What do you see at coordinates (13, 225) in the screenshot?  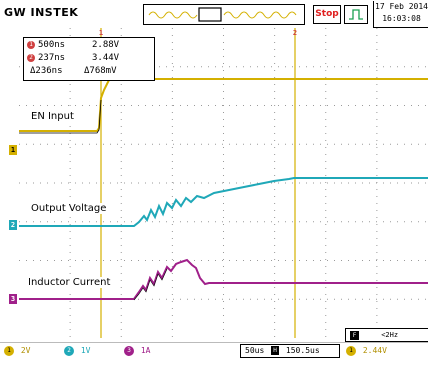 I see `ch2-ground-marker: 2` at bounding box center [13, 225].